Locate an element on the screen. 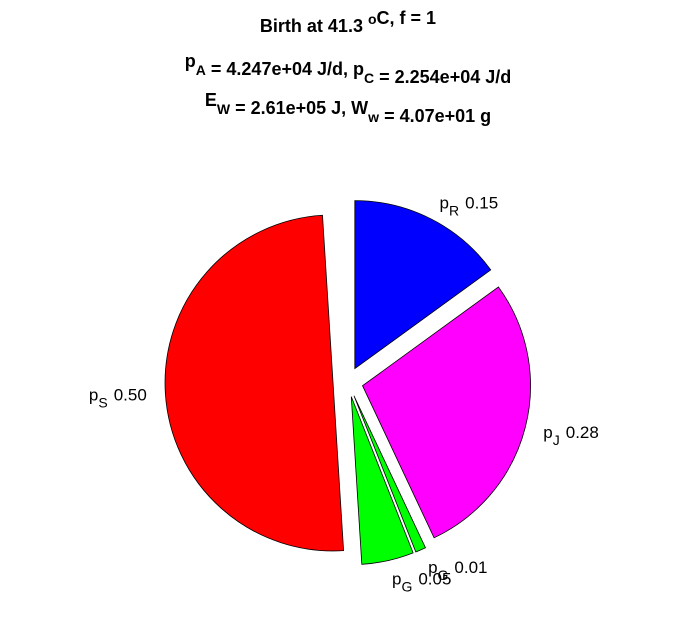 Image resolution: width=696 pixels, height=618 pixels. title-sub: C is located at coordinates (369, 78).